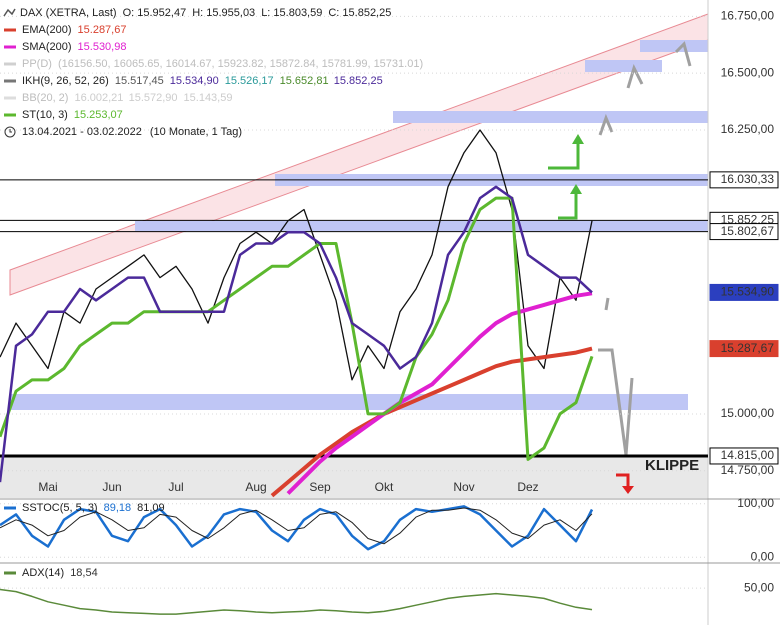  Describe the element at coordinates (118, 508) in the screenshot. I see `legend-value: 89,18` at that location.